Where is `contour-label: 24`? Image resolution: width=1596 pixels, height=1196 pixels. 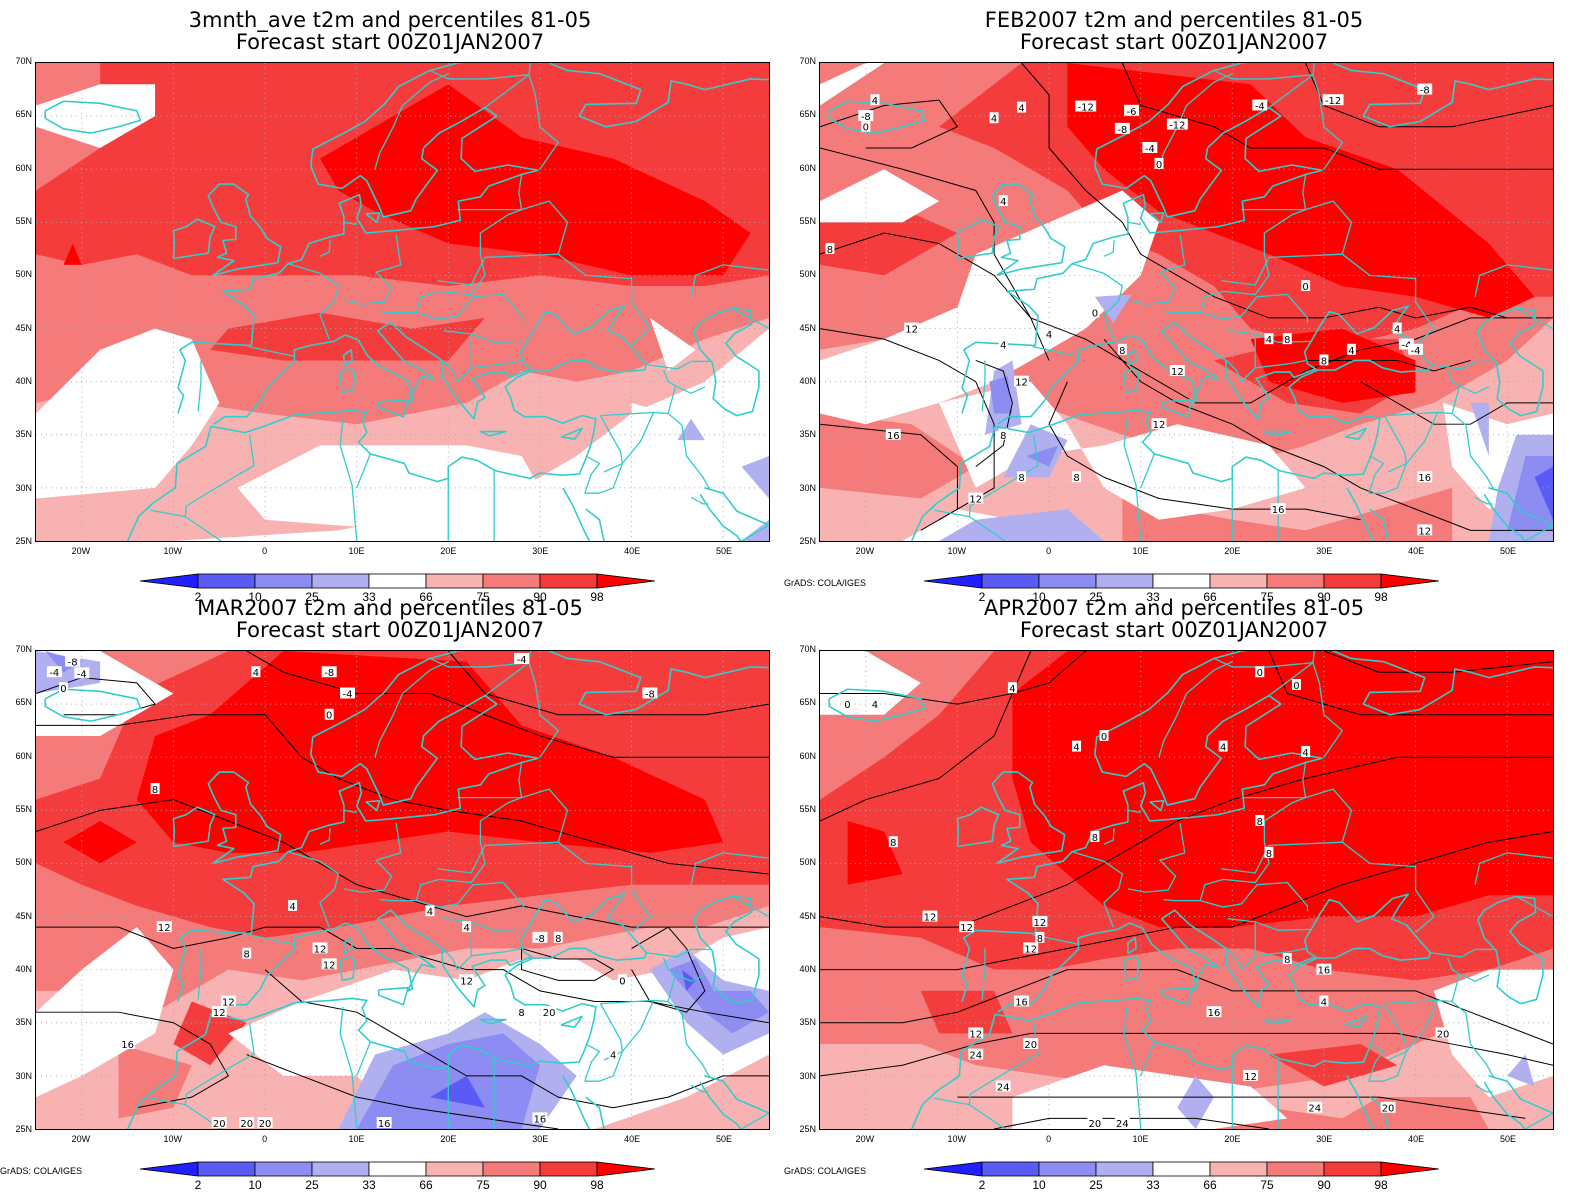
contour-label: 24 is located at coordinates (976, 1055).